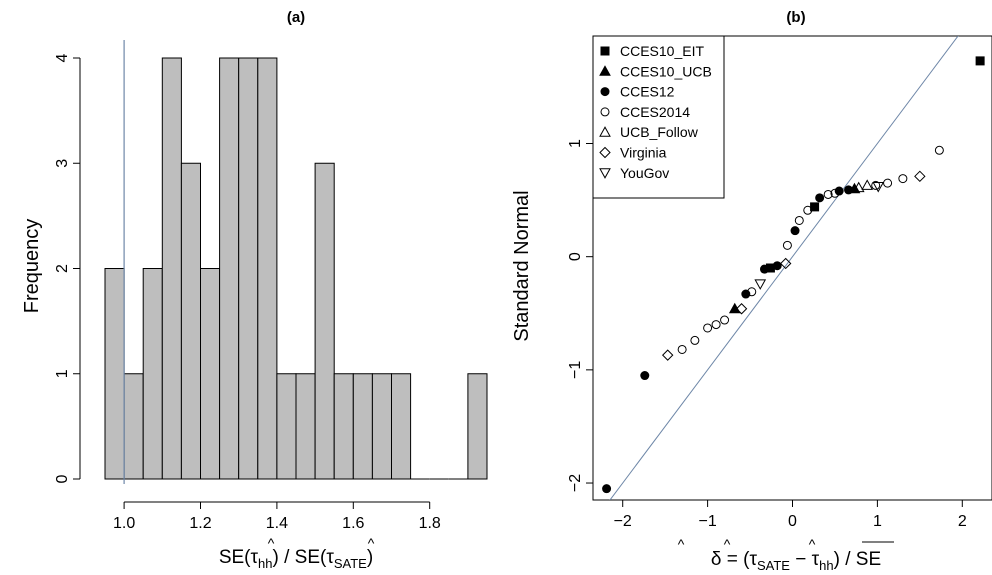 This screenshot has height=575, width=992. I want to click on qq-y-tick-label: −1, so click(575, 370).